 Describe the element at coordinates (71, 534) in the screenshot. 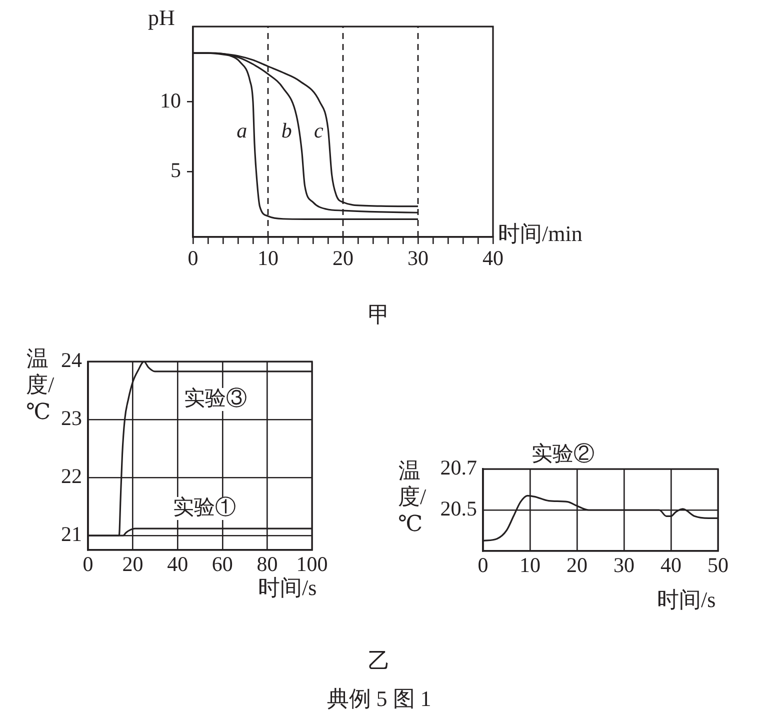

I see `y-tick-label: 21` at that location.